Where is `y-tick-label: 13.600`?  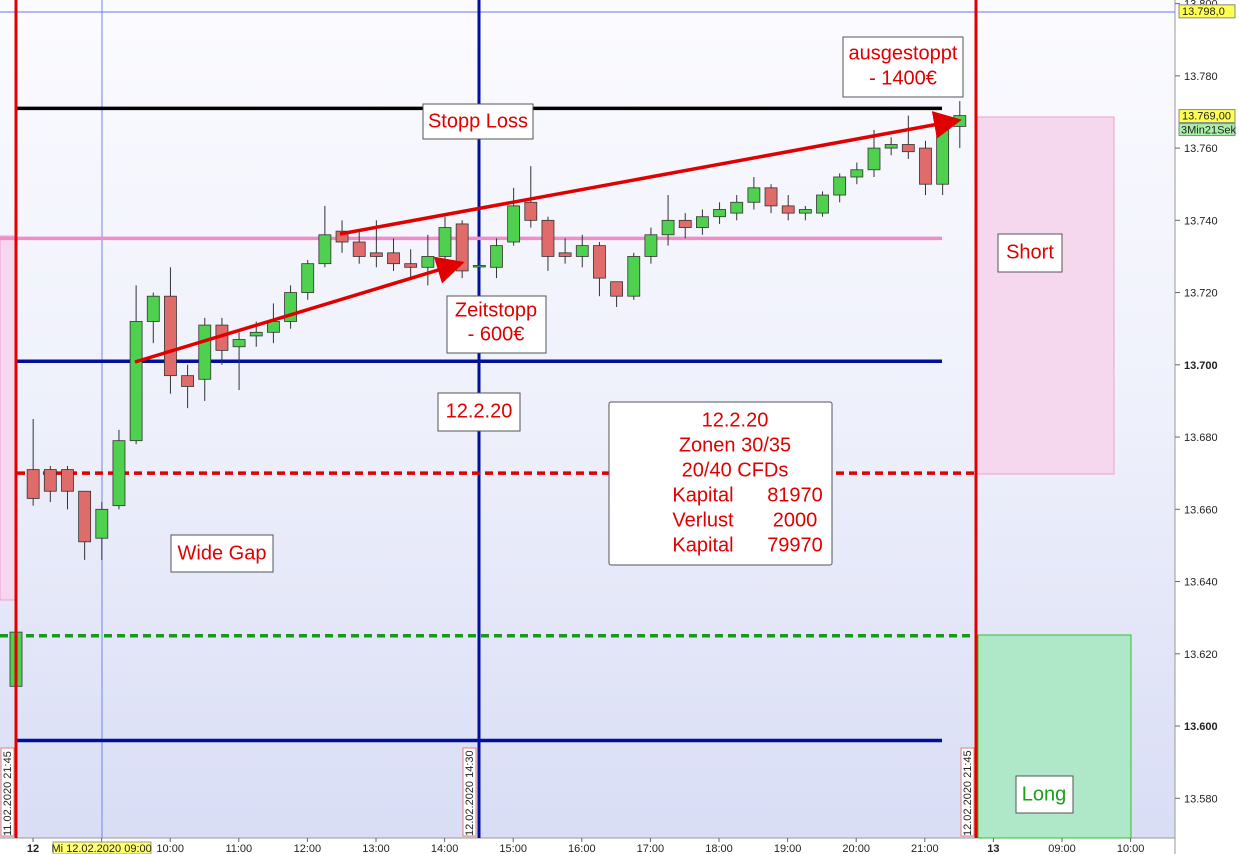 y-tick-label: 13.600 is located at coordinates (1201, 727).